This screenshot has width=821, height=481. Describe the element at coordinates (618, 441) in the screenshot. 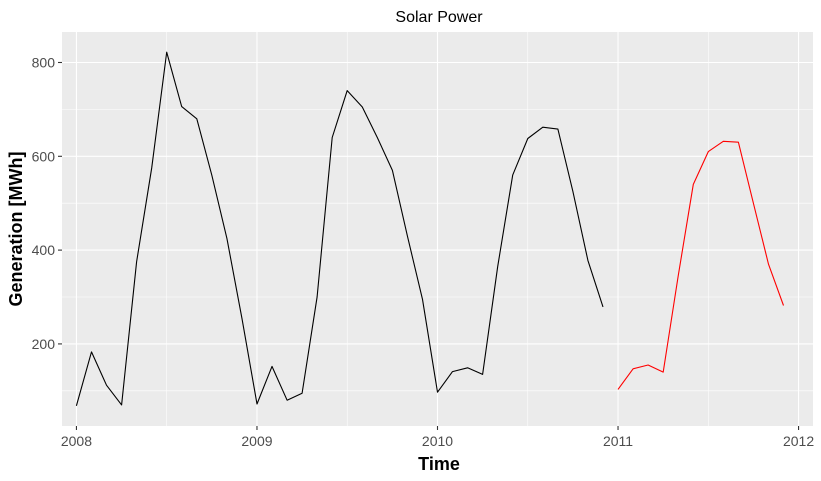

I see `x-tick-label: 2011` at that location.